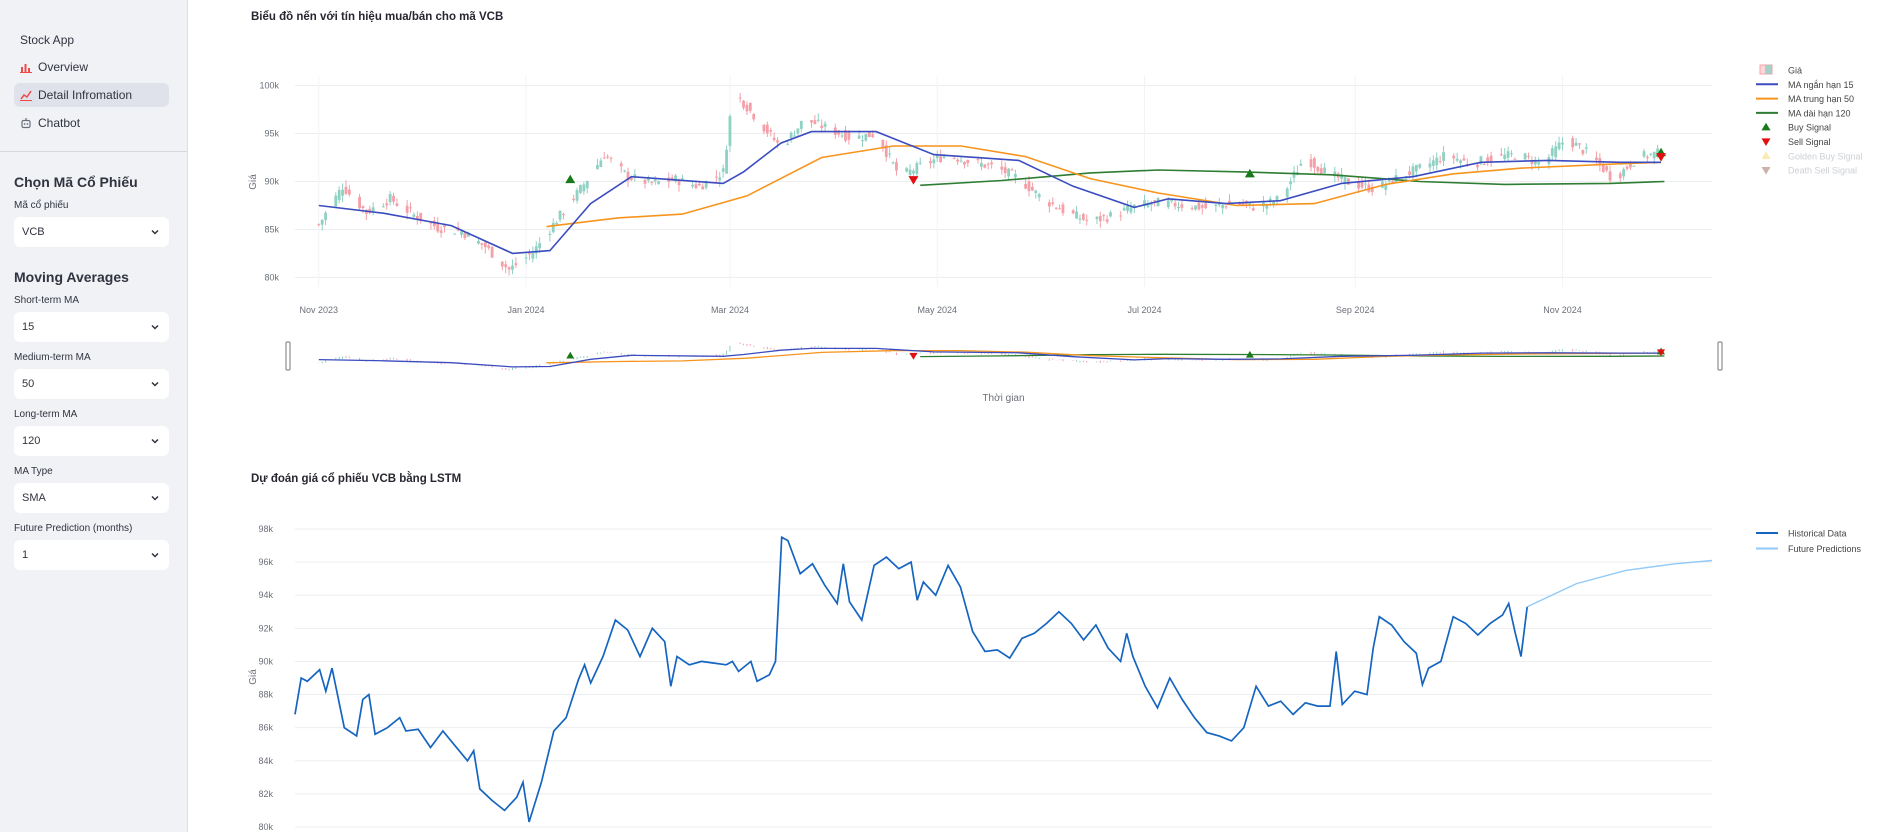  I want to click on y-tick-label: 80k, so click(271, 277).